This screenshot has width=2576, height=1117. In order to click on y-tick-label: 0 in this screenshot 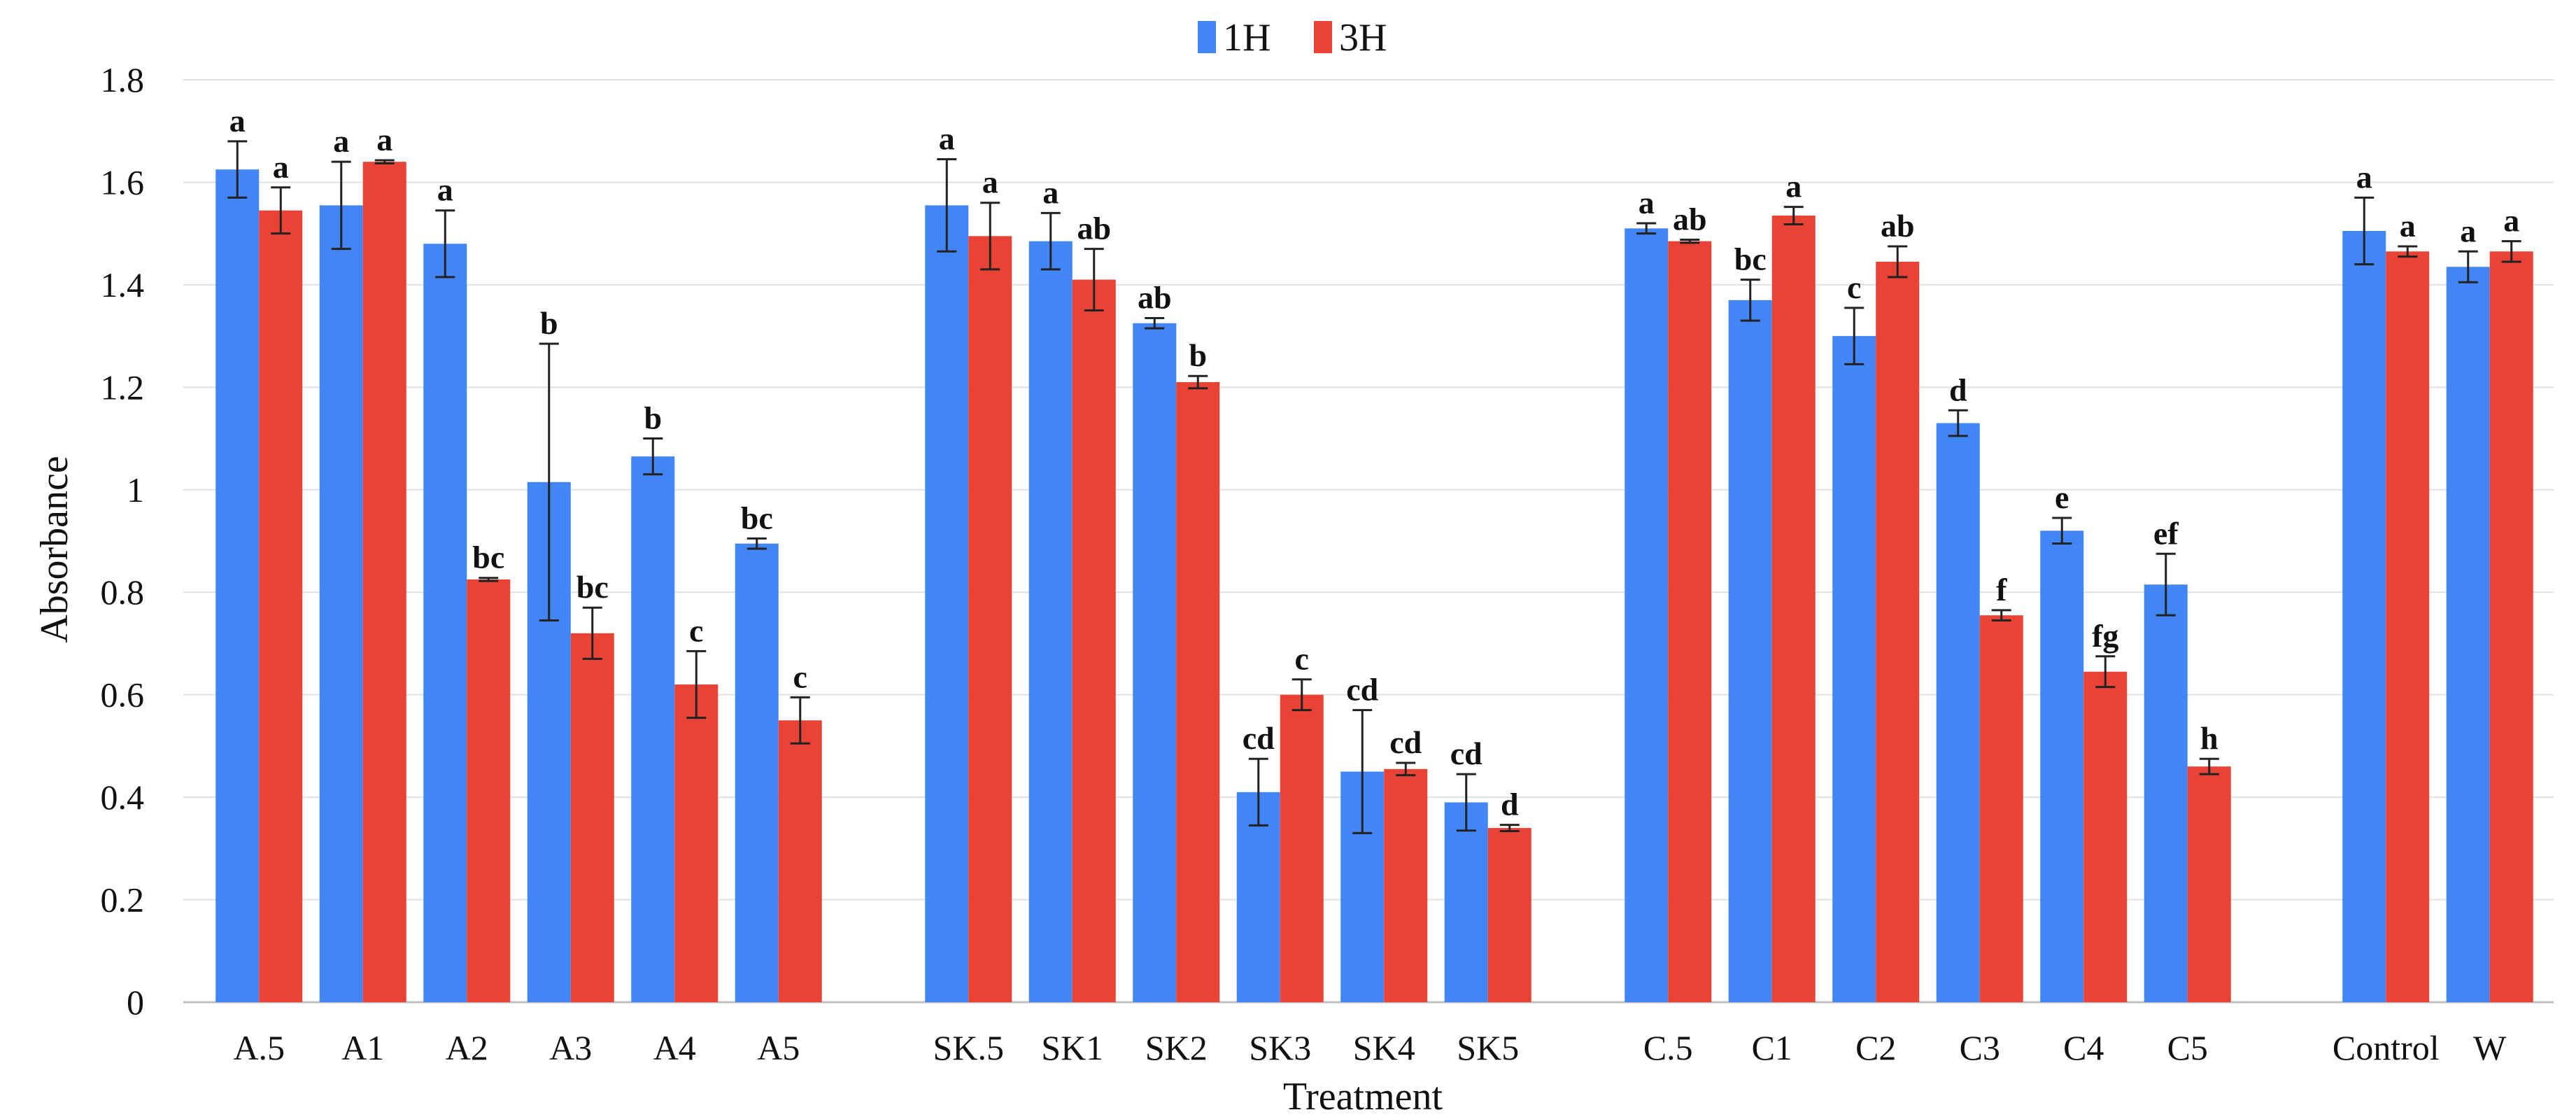, I will do `click(135, 1002)`.